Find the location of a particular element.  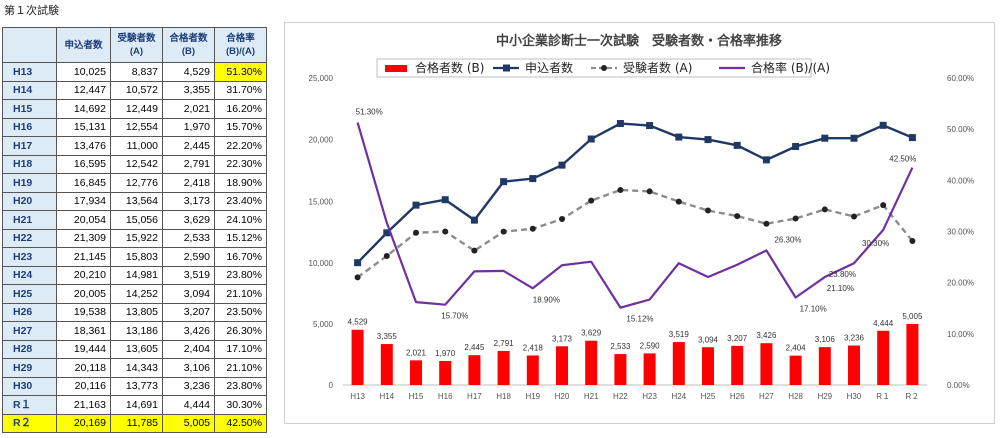

table-cell: 3,426 is located at coordinates (188, 331).